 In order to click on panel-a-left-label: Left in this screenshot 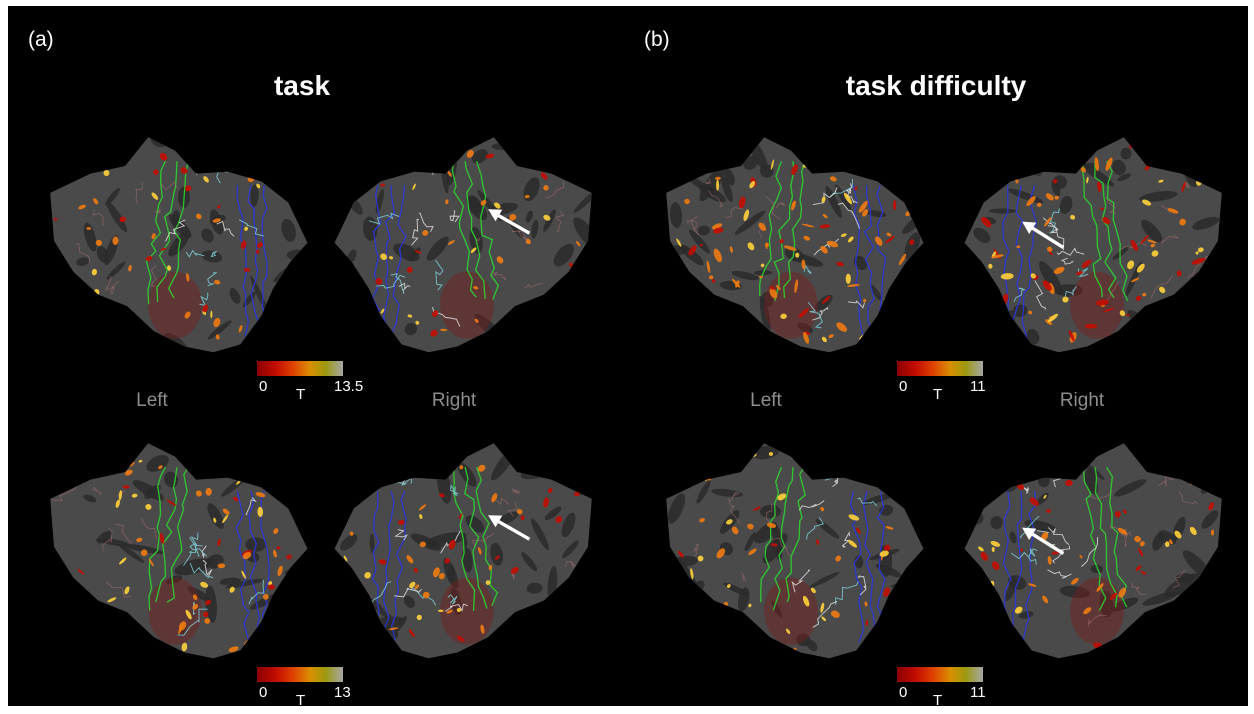, I will do `click(152, 400)`.